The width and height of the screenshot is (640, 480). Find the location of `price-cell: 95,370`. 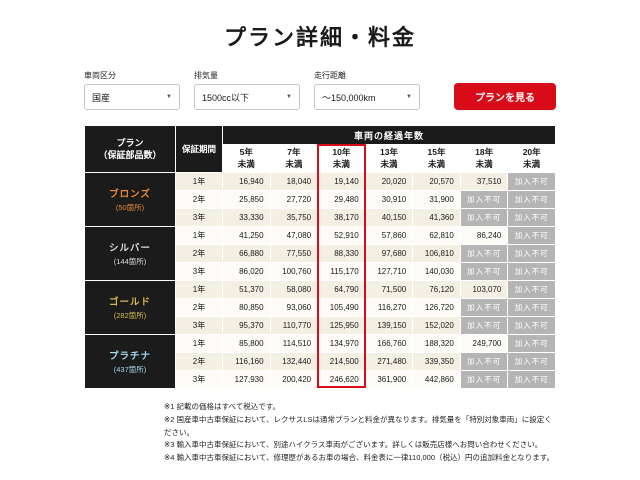

price-cell: 95,370 is located at coordinates (246, 325).